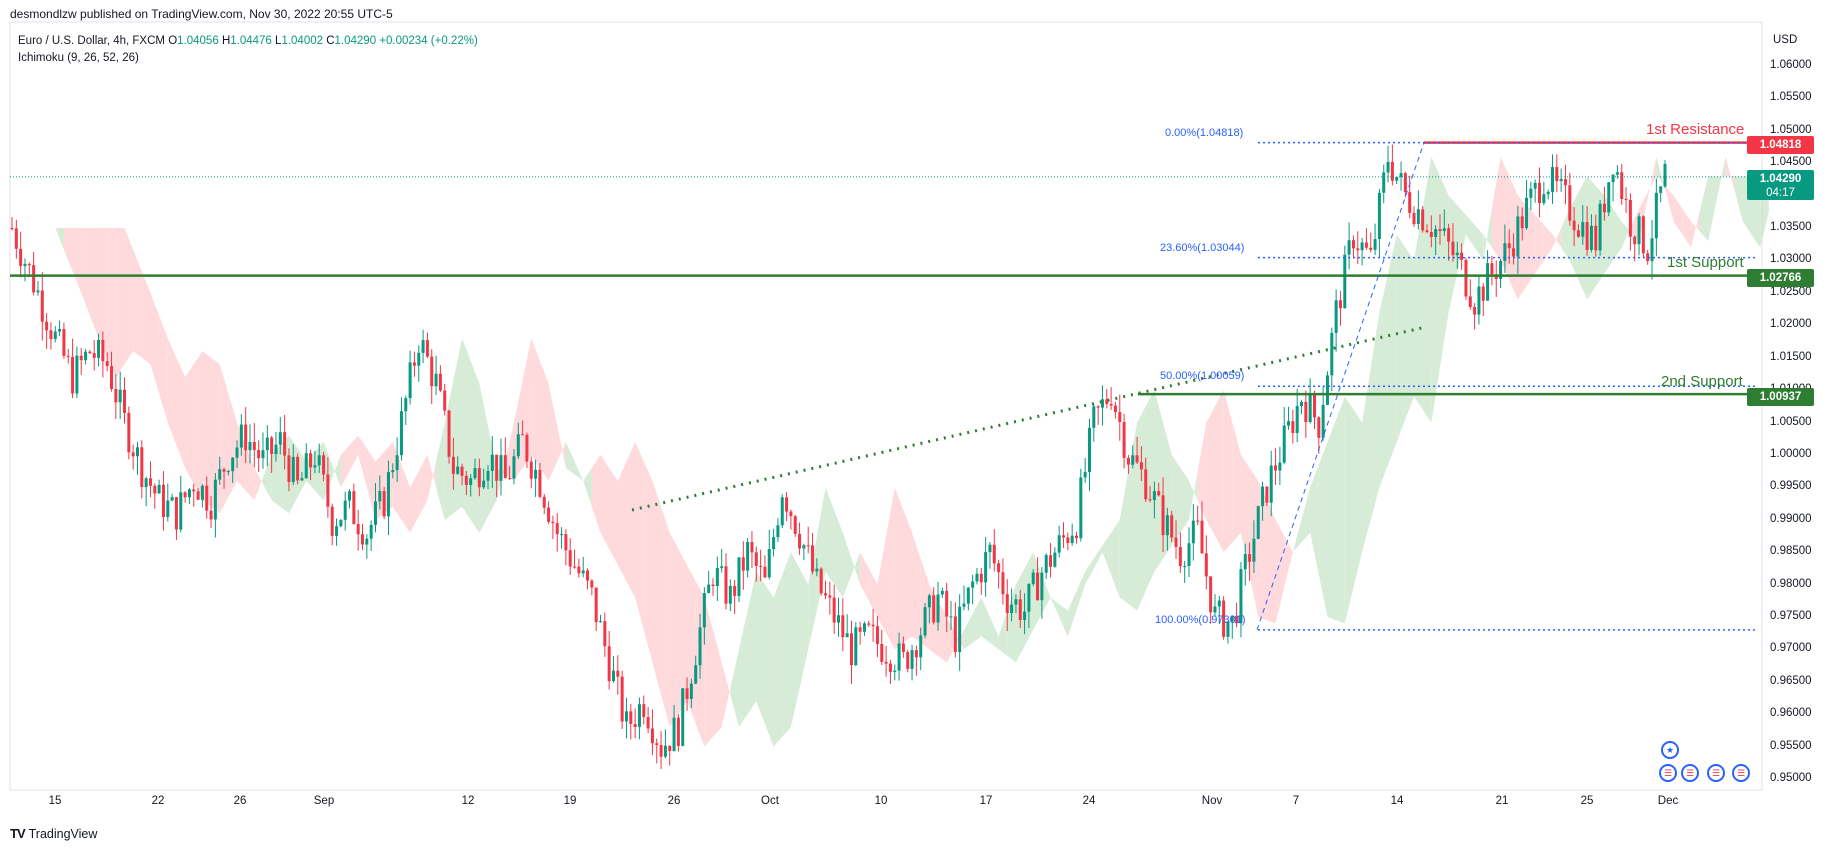  Describe the element at coordinates (330, 41) in the screenshot. I see `close-label: C` at that location.